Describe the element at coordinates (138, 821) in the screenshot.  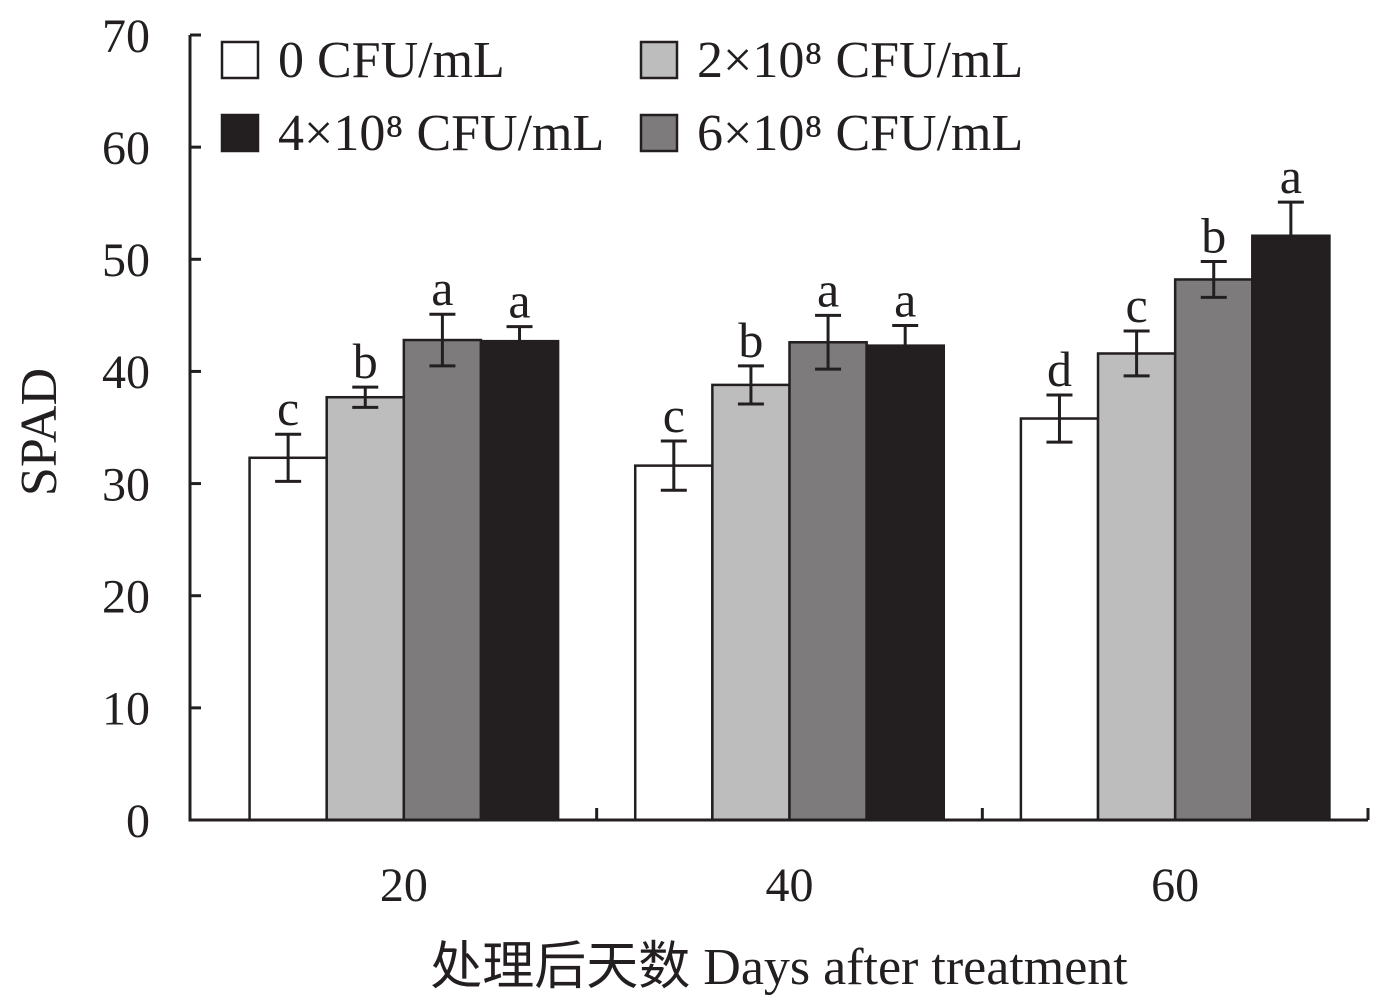
I see `y-tick-label-0: 0` at that location.